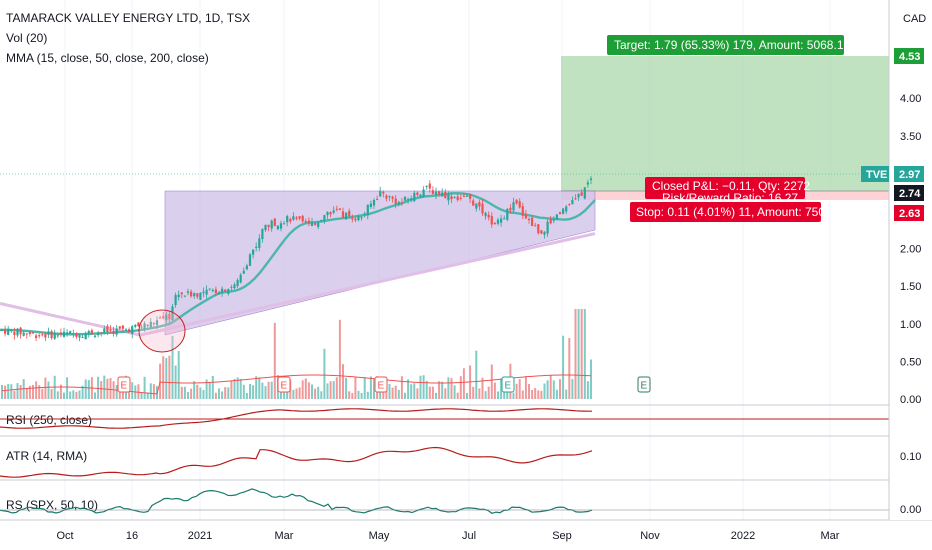 The image size is (932, 550). What do you see at coordinates (26, 38) in the screenshot?
I see `volume-legend: Vol (20)` at bounding box center [26, 38].